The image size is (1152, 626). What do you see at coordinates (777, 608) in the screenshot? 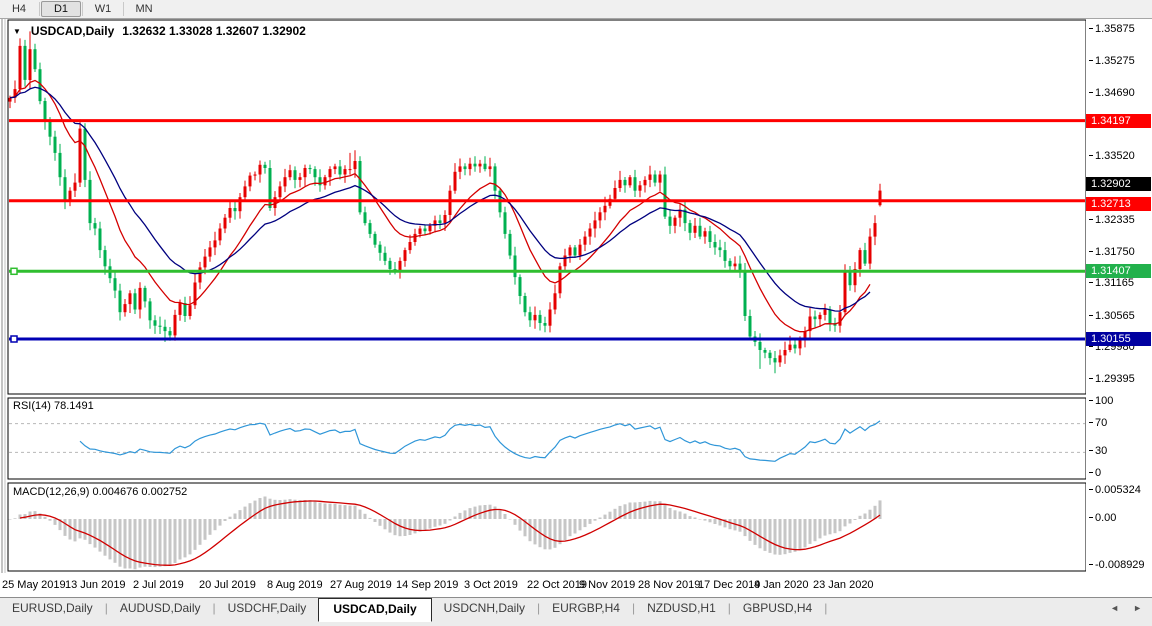
I see `tab-gbpusd-h4: GBPUSD,H4` at bounding box center [777, 608].